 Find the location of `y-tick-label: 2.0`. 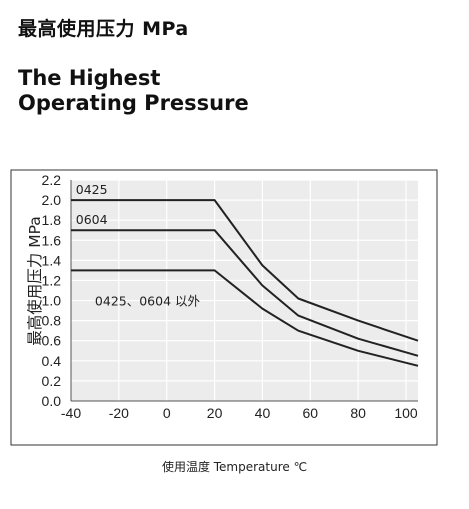

y-tick-label: 2.0 is located at coordinates (52, 200).